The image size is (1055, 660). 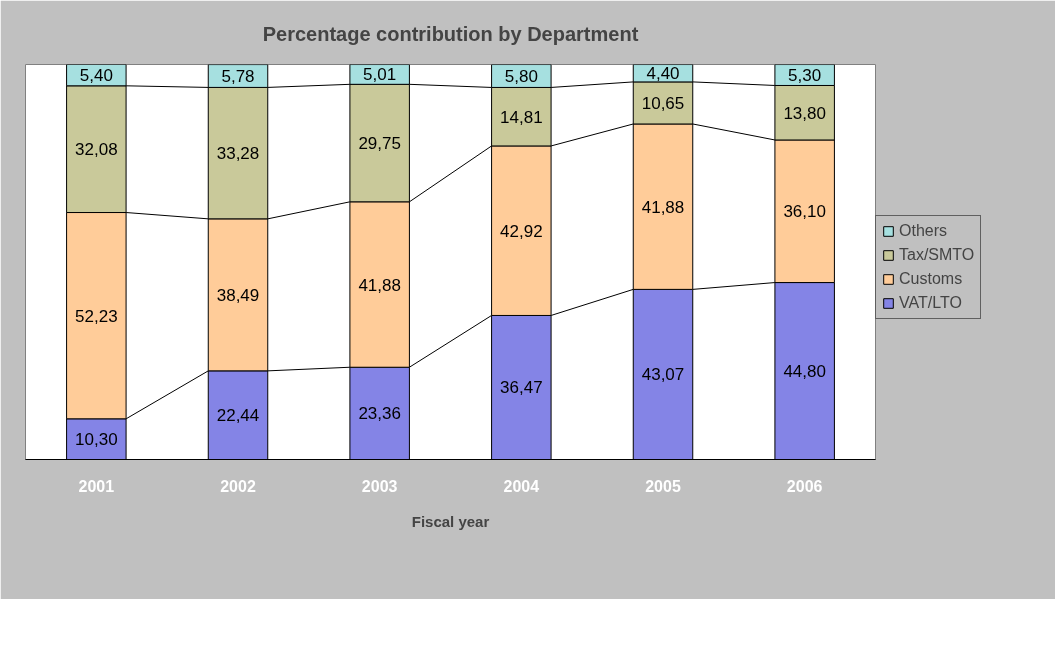 What do you see at coordinates (380, 75) in the screenshot?
I see `data-label: 5,01` at bounding box center [380, 75].